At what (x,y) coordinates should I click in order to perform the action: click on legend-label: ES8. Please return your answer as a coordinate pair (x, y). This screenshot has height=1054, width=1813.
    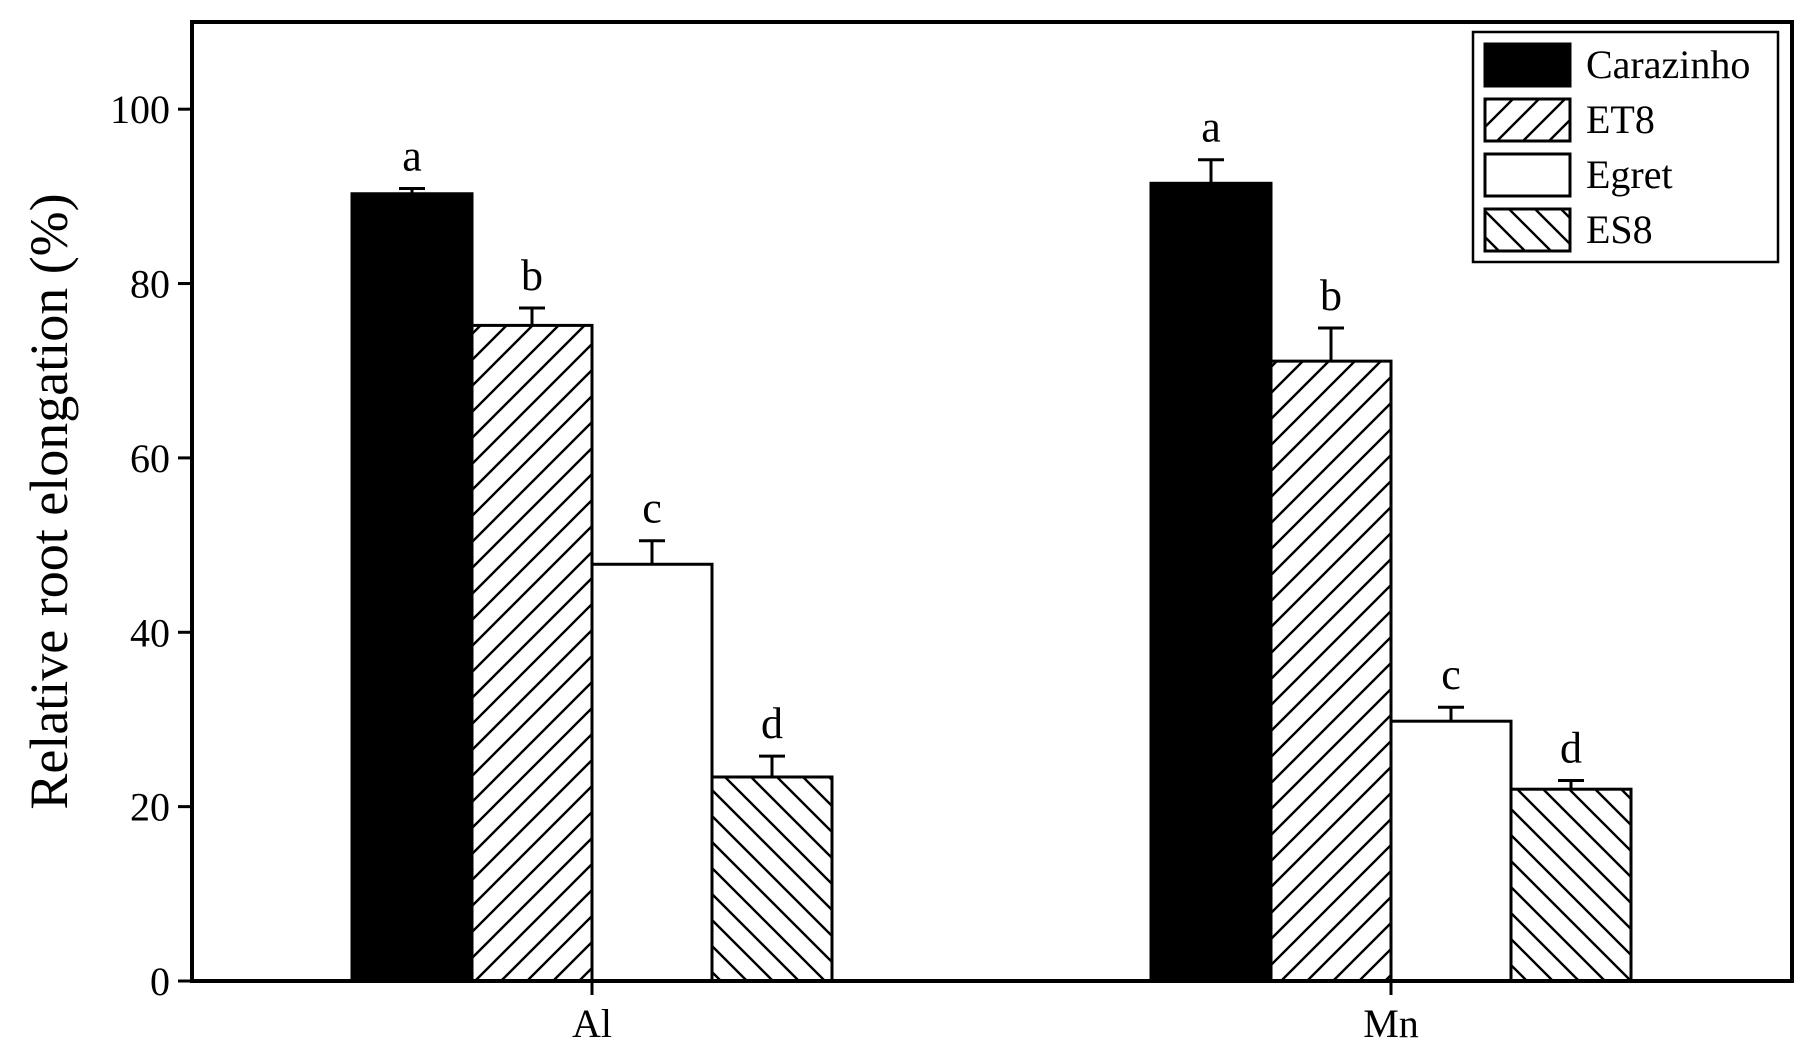
    Looking at the image, I should click on (1619, 229).